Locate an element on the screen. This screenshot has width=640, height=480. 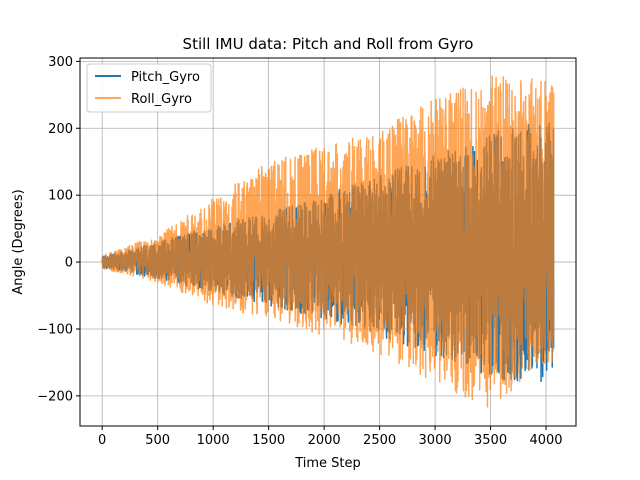
y-axis-label: Angle (Degrees) is located at coordinates (18, 241).